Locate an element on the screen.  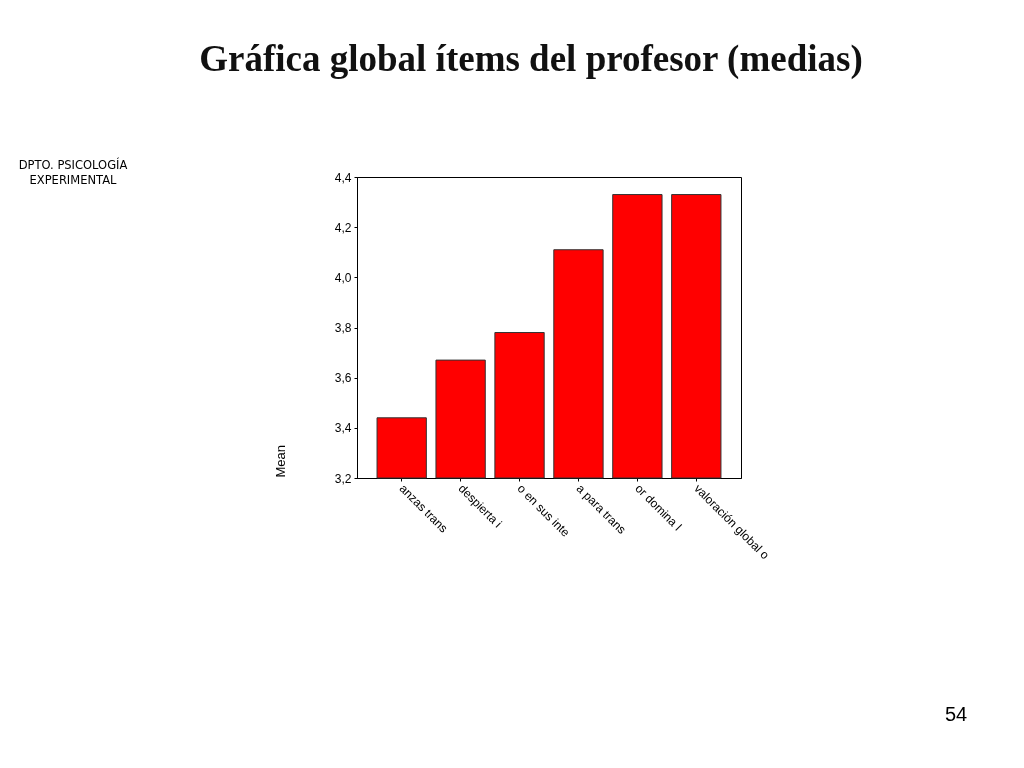
y-tick-label: 4,0 is located at coordinates (343, 277).